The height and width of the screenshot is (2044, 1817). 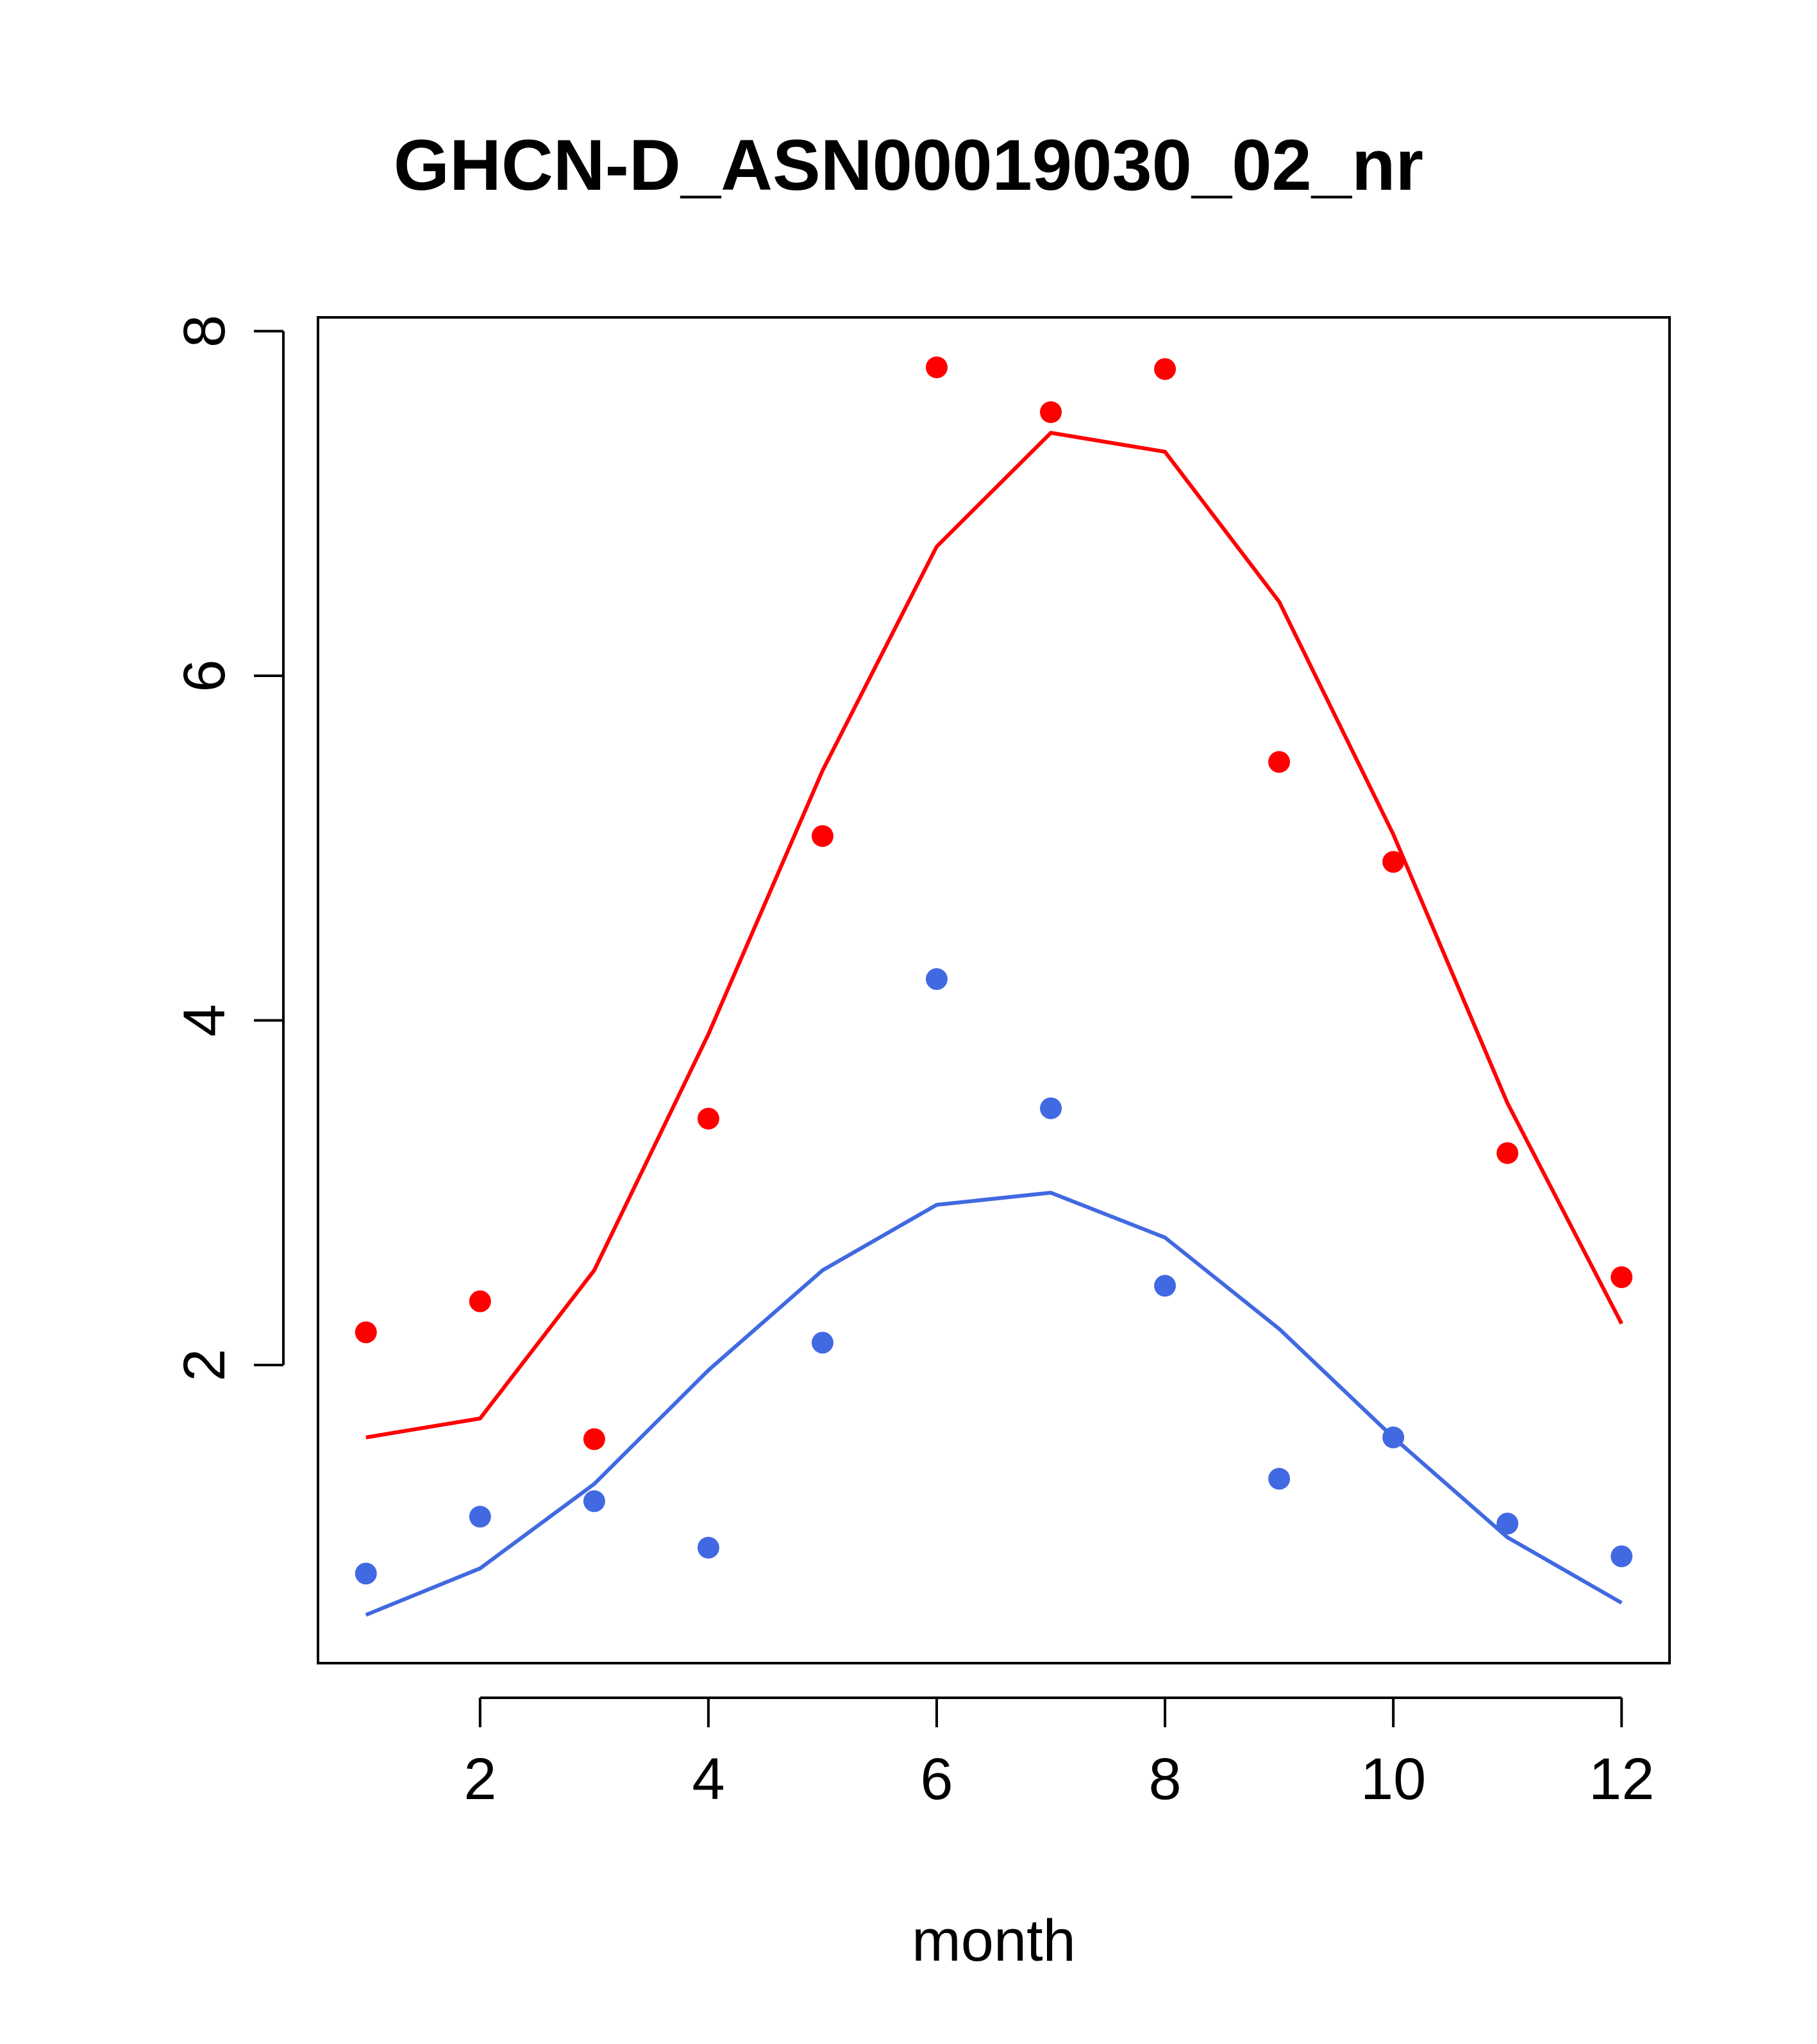 I want to click on x-tick-label: 4, so click(x=708, y=1779).